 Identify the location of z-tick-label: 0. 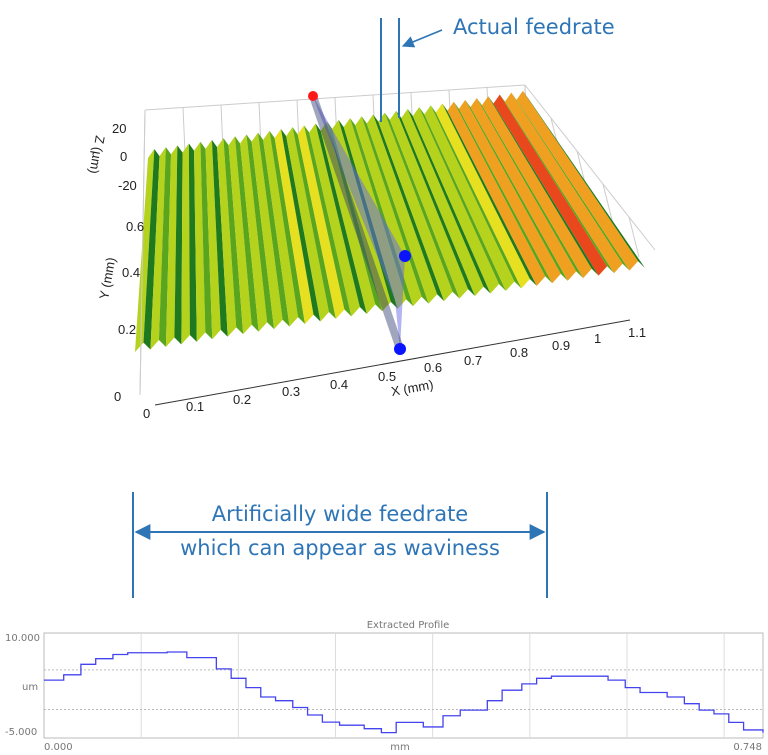
(123, 156).